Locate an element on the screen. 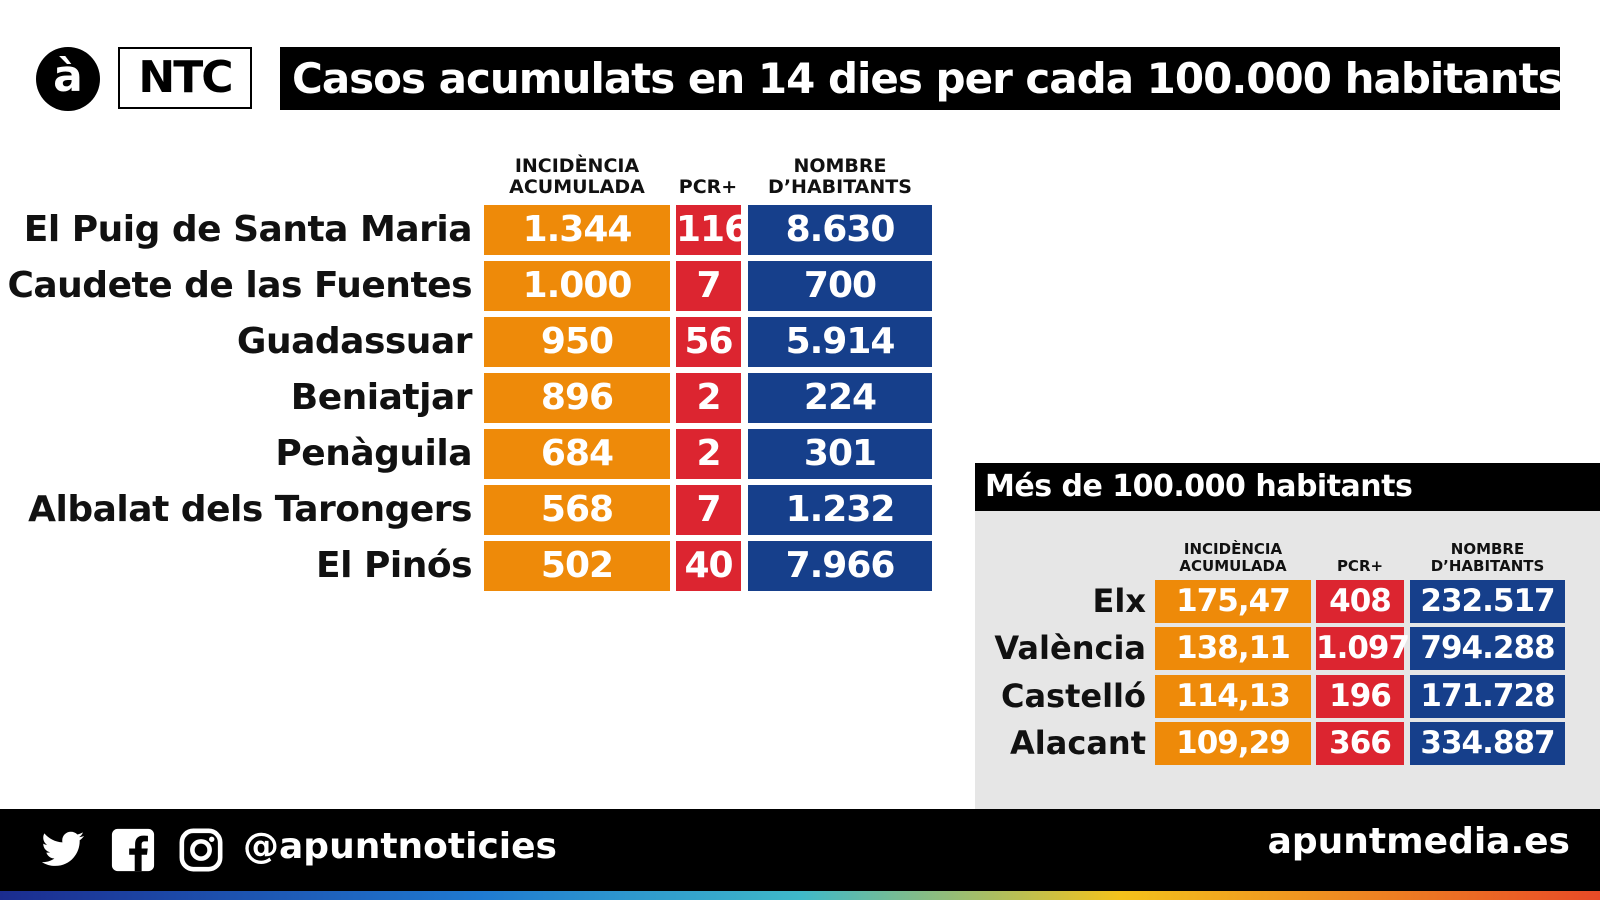  header-incidencia-small: INCIDÈNCIA ACUMULADA is located at coordinates (1233, 557).